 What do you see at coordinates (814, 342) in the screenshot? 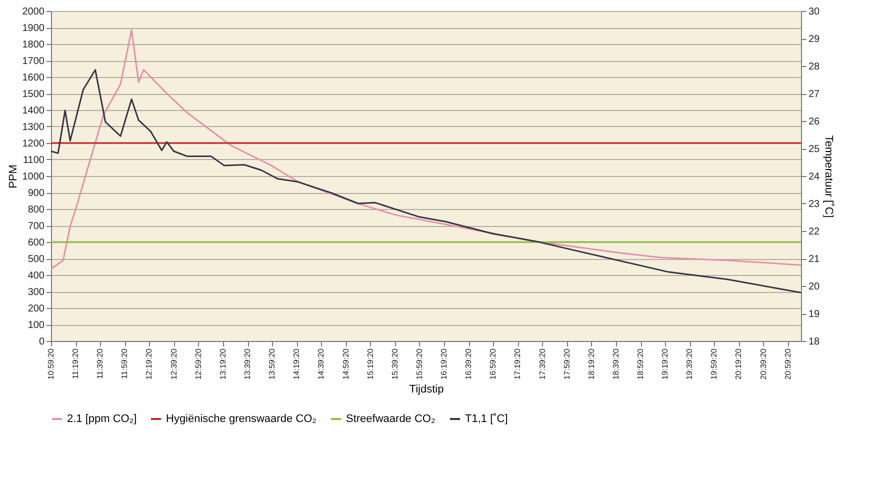
I see `y2-tick-label: 18` at bounding box center [814, 342].